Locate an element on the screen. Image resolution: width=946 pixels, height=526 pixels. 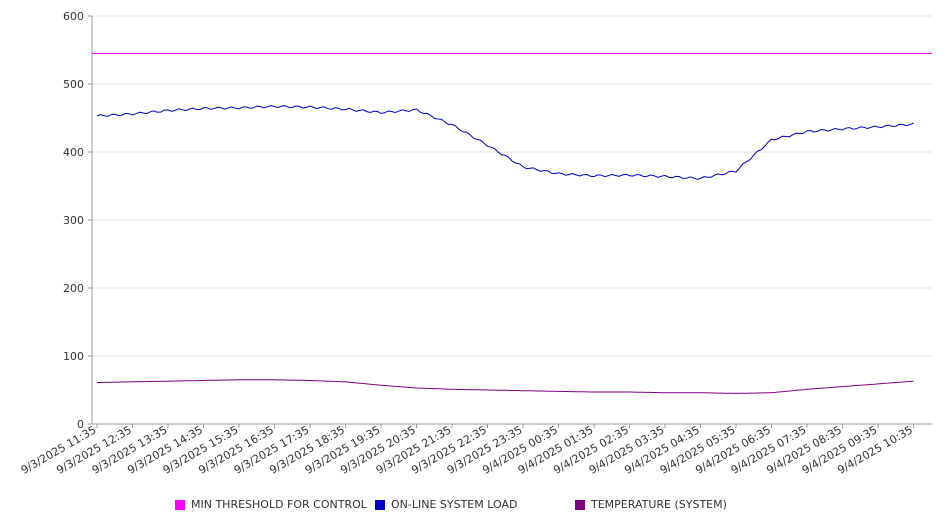
legend-label-system-load: ON-LINE SYSTEM LOAD is located at coordinates (454, 504).